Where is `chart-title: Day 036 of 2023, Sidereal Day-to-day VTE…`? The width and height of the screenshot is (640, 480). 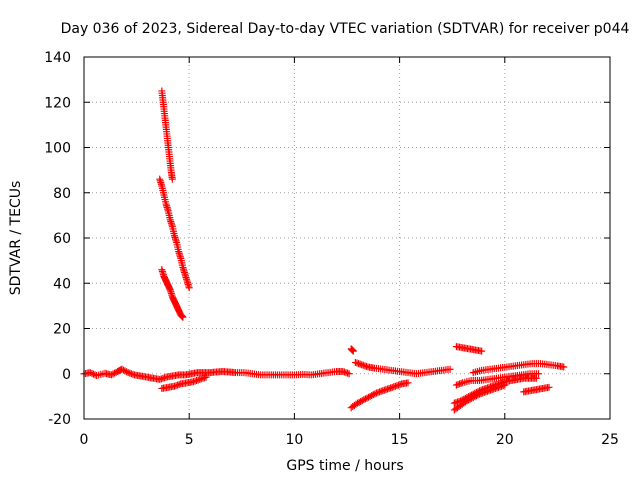
chart-title: Day 036 of 2023, Sidereal Day-to-day VTE… is located at coordinates (345, 29).